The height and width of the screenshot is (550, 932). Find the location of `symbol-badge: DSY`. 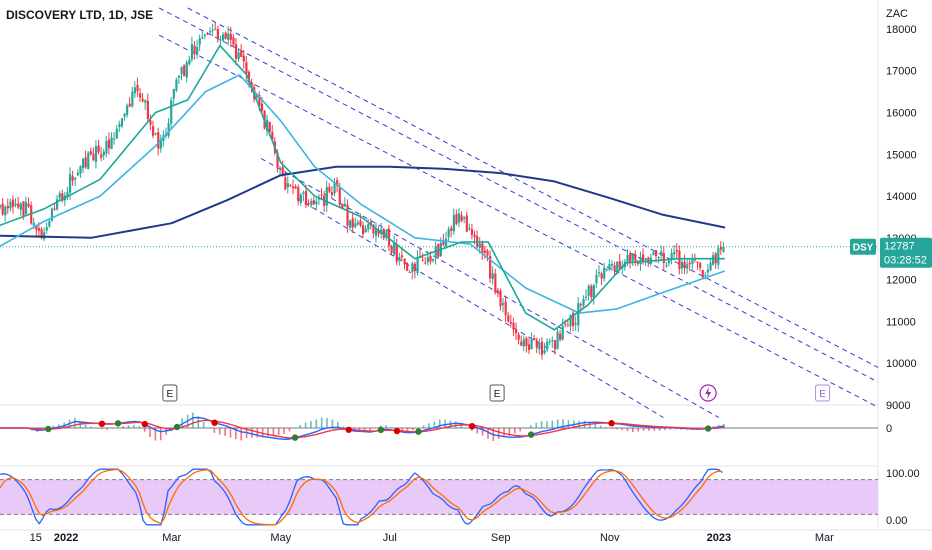

symbol-badge: DSY is located at coordinates (863, 246).